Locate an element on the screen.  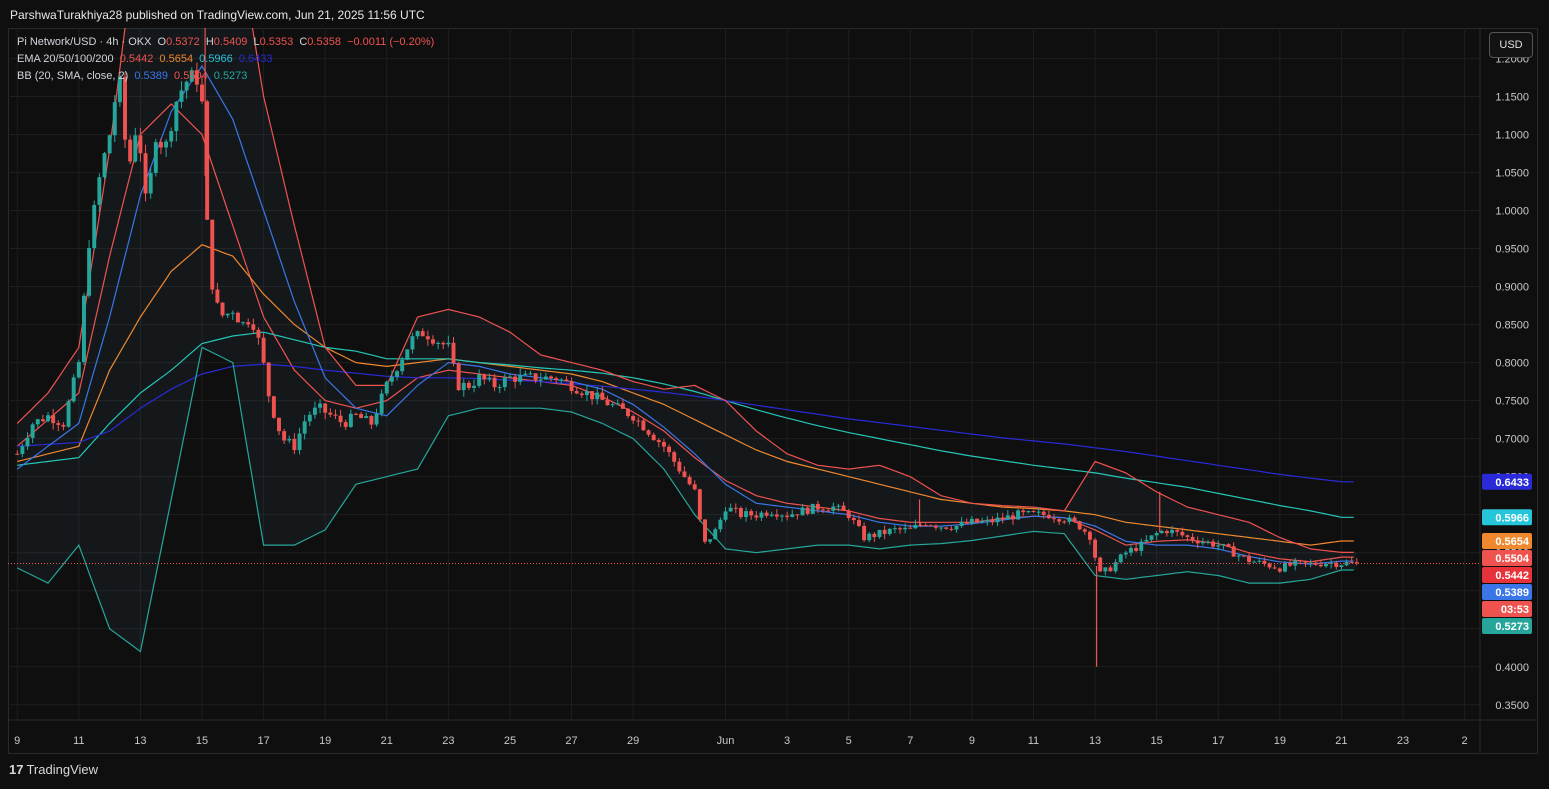
y-tick-label: 0.9500 is located at coordinates (1512, 250).